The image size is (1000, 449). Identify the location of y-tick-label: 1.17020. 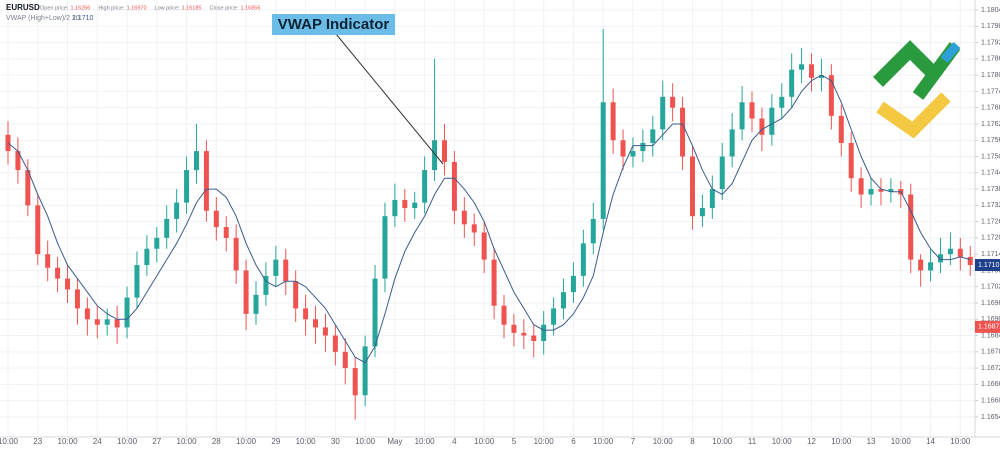
(990, 287).